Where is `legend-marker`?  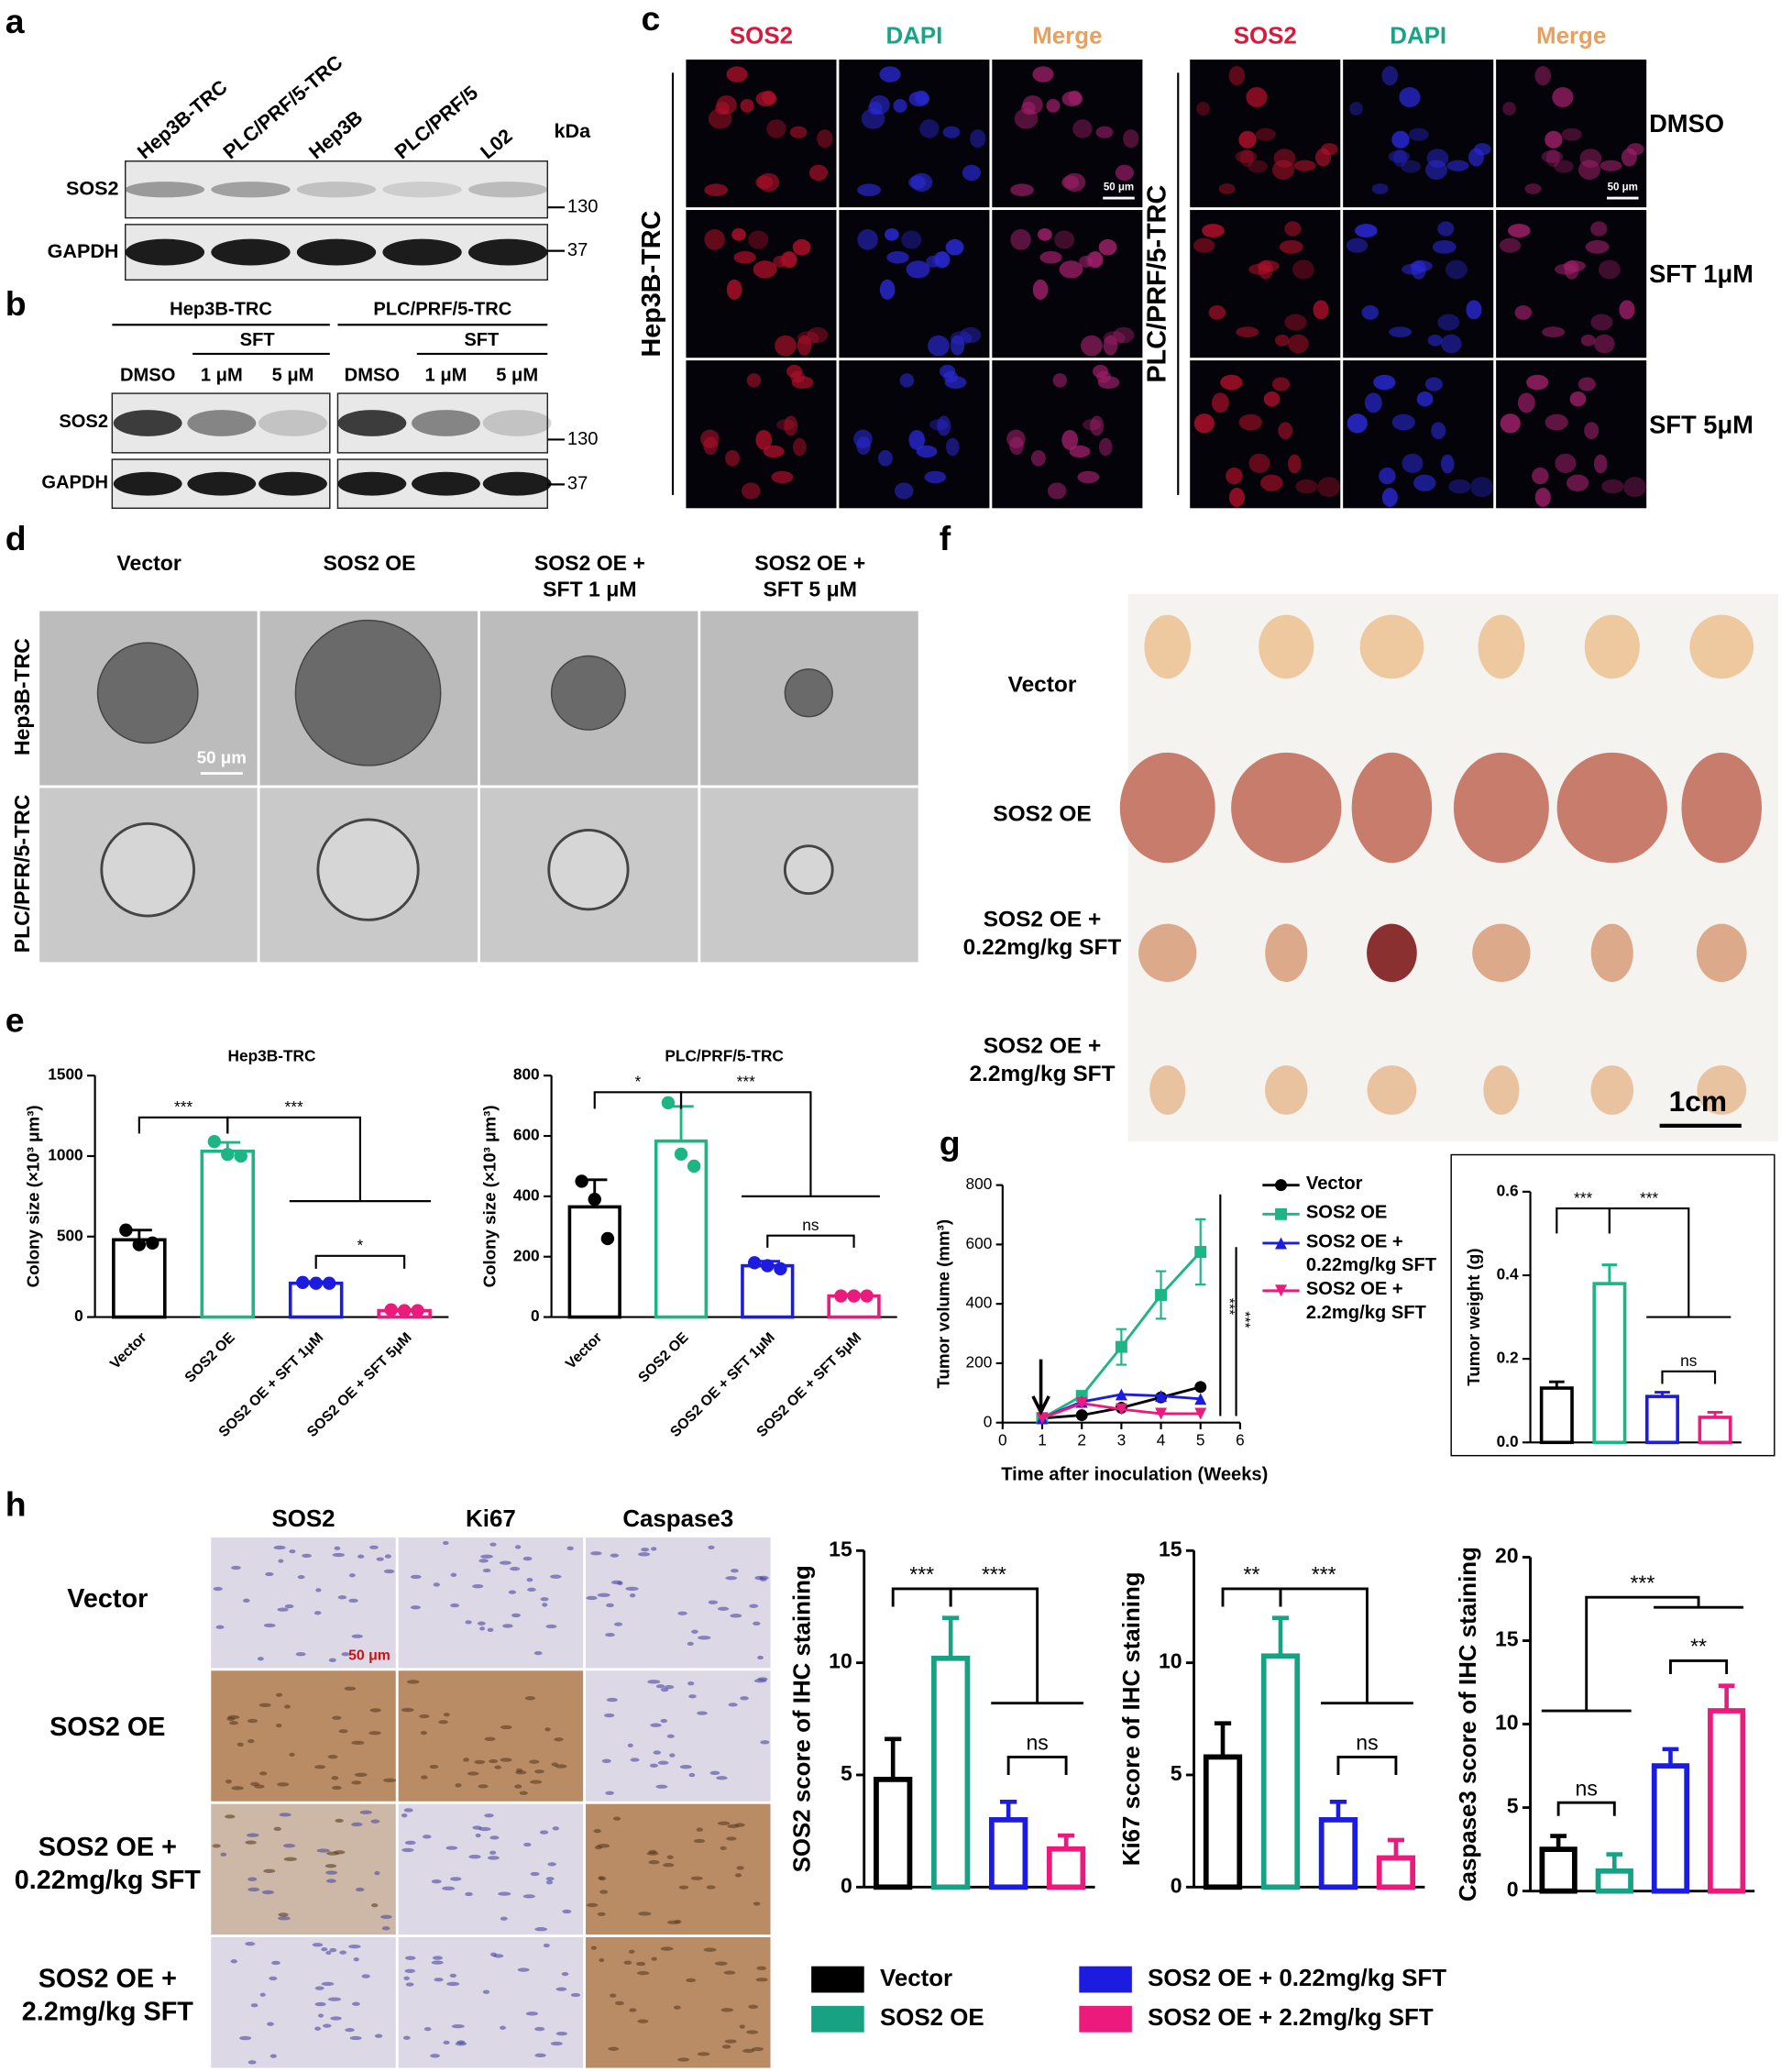 legend-marker is located at coordinates (1281, 1185).